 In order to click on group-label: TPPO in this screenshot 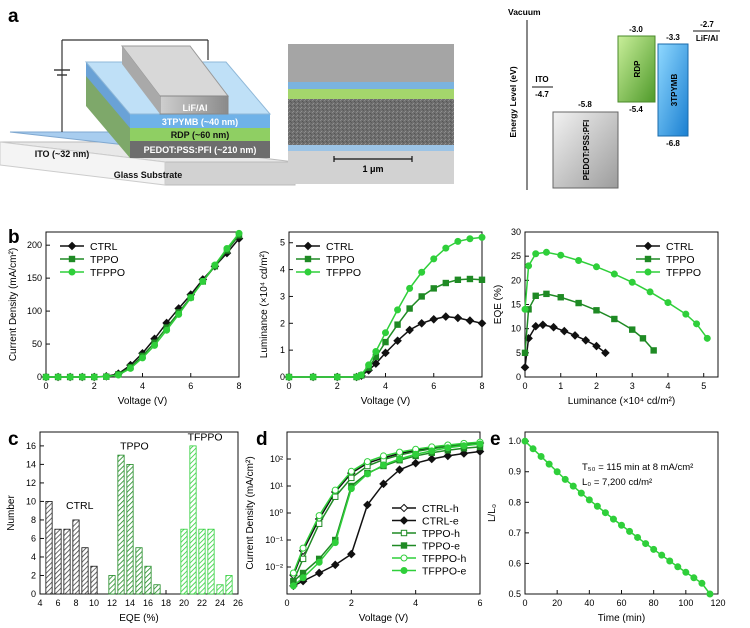, I will do `click(134, 447)`.